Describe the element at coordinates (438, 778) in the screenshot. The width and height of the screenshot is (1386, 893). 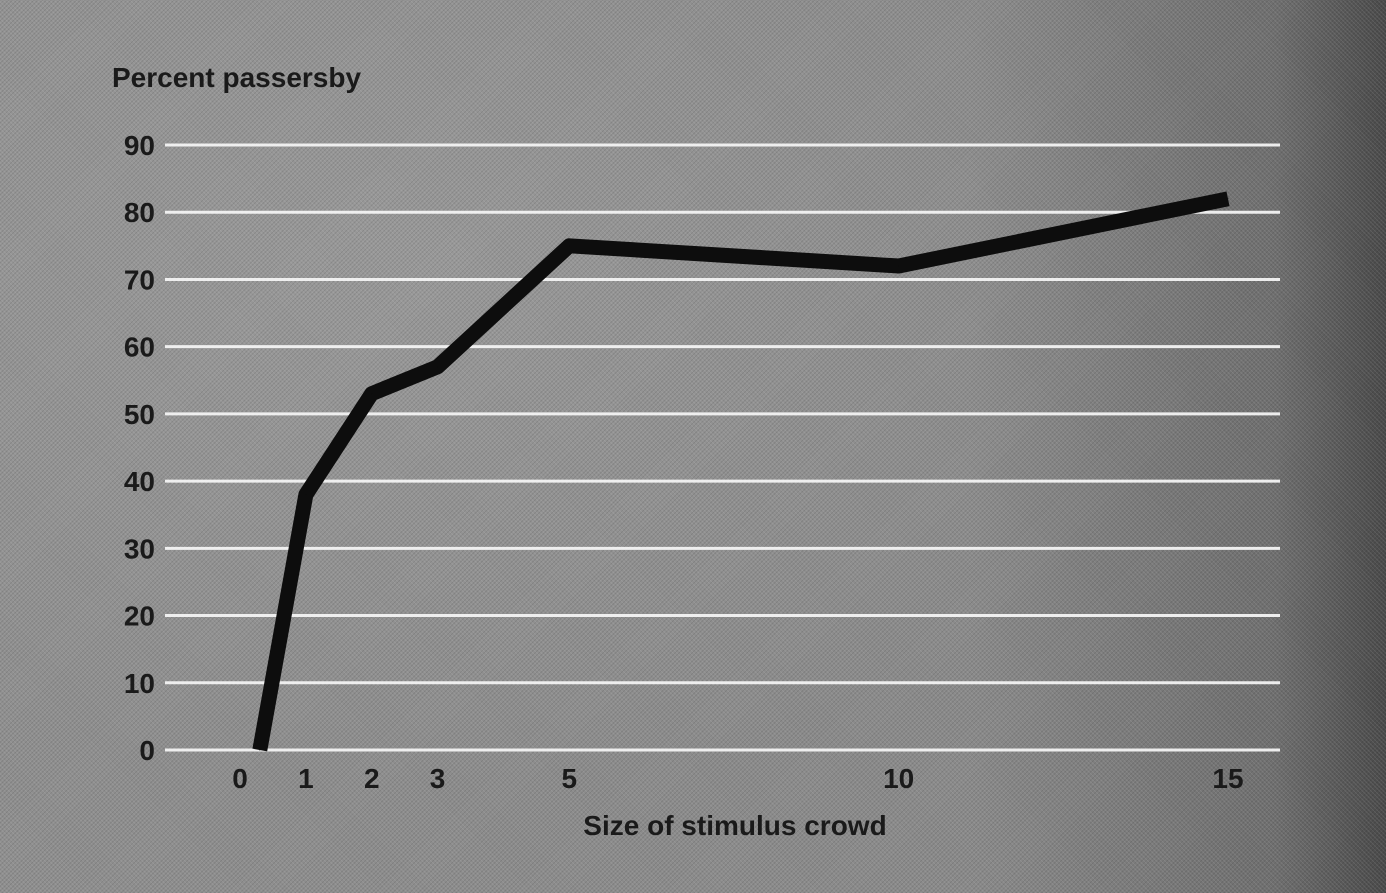
I see `x-tick-label: 3` at that location.